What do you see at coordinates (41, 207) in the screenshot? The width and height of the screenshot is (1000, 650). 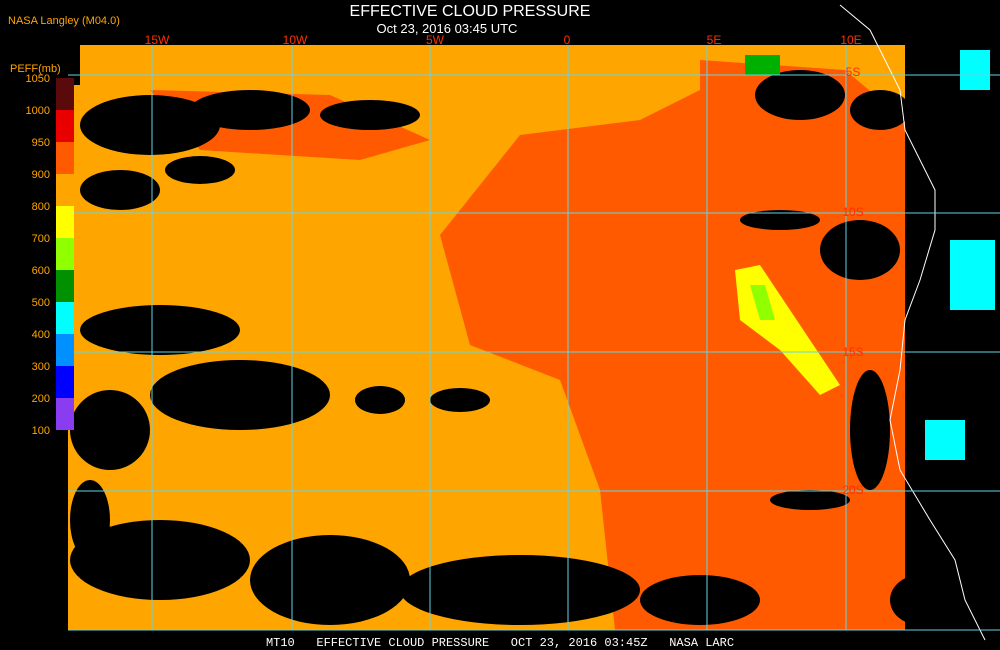 I see `colorbar-label: 800` at bounding box center [41, 207].